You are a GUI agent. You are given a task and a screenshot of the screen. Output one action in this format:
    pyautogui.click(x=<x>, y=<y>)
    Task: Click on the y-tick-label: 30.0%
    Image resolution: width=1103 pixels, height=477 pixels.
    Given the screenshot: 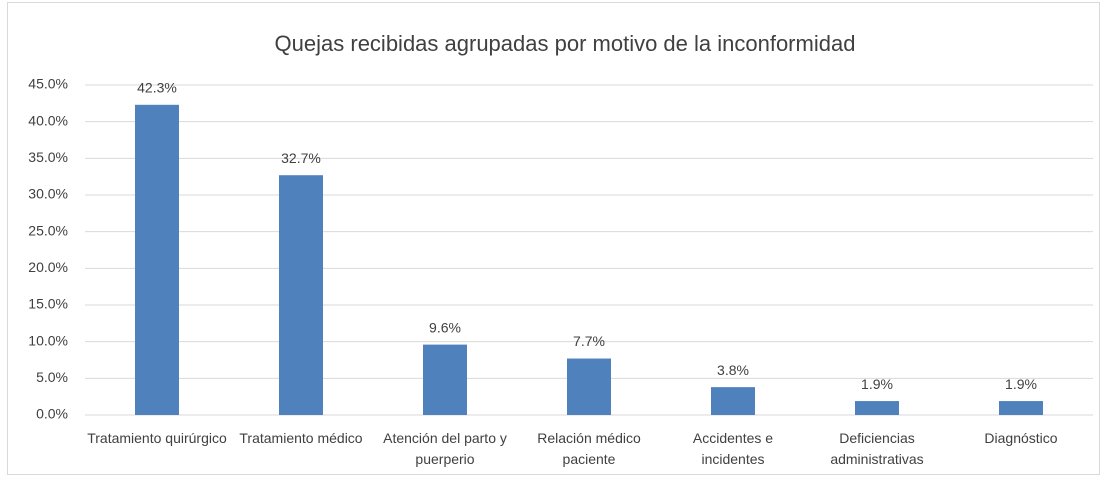 What is the action you would take?
    pyautogui.click(x=48, y=194)
    